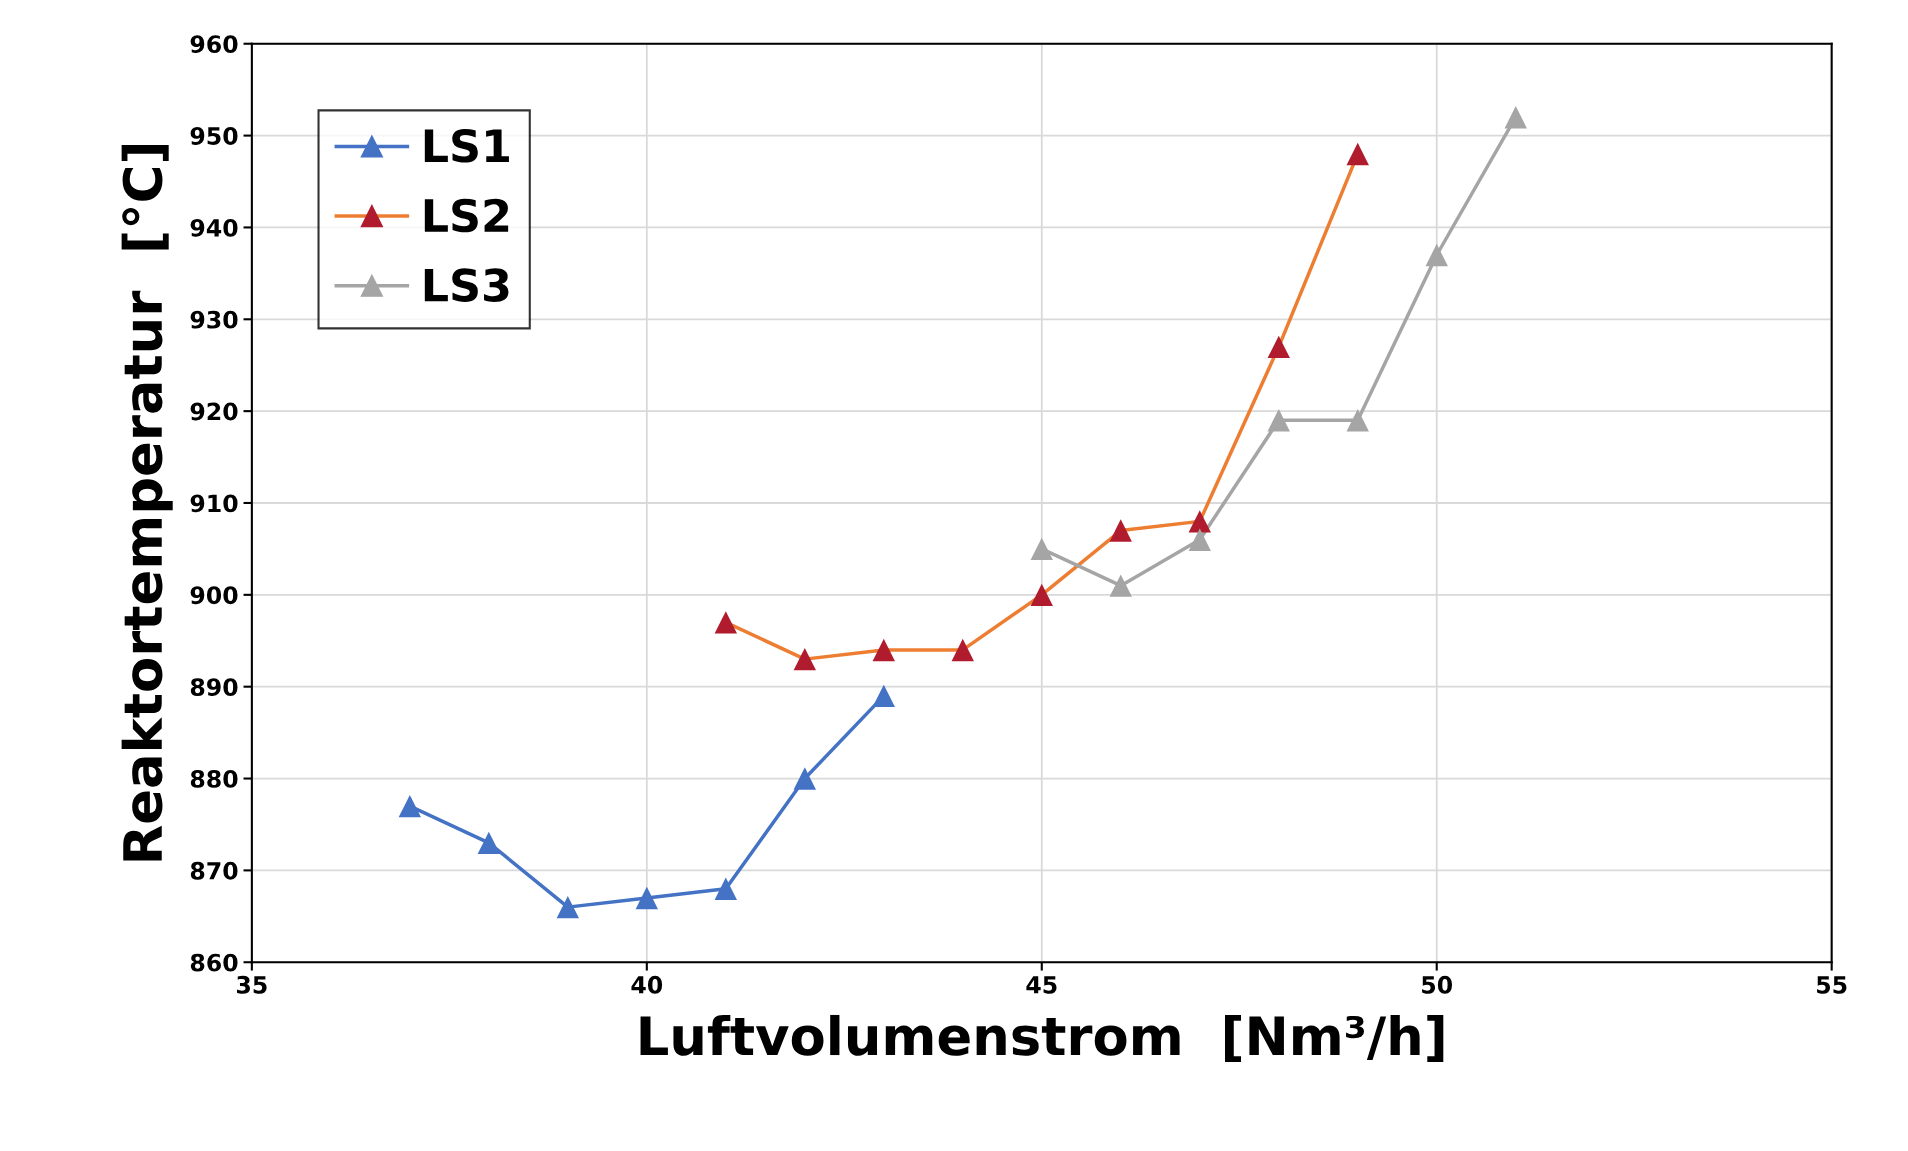  What do you see at coordinates (214, 870) in the screenshot?
I see `y-tick-label: 870` at bounding box center [214, 870].